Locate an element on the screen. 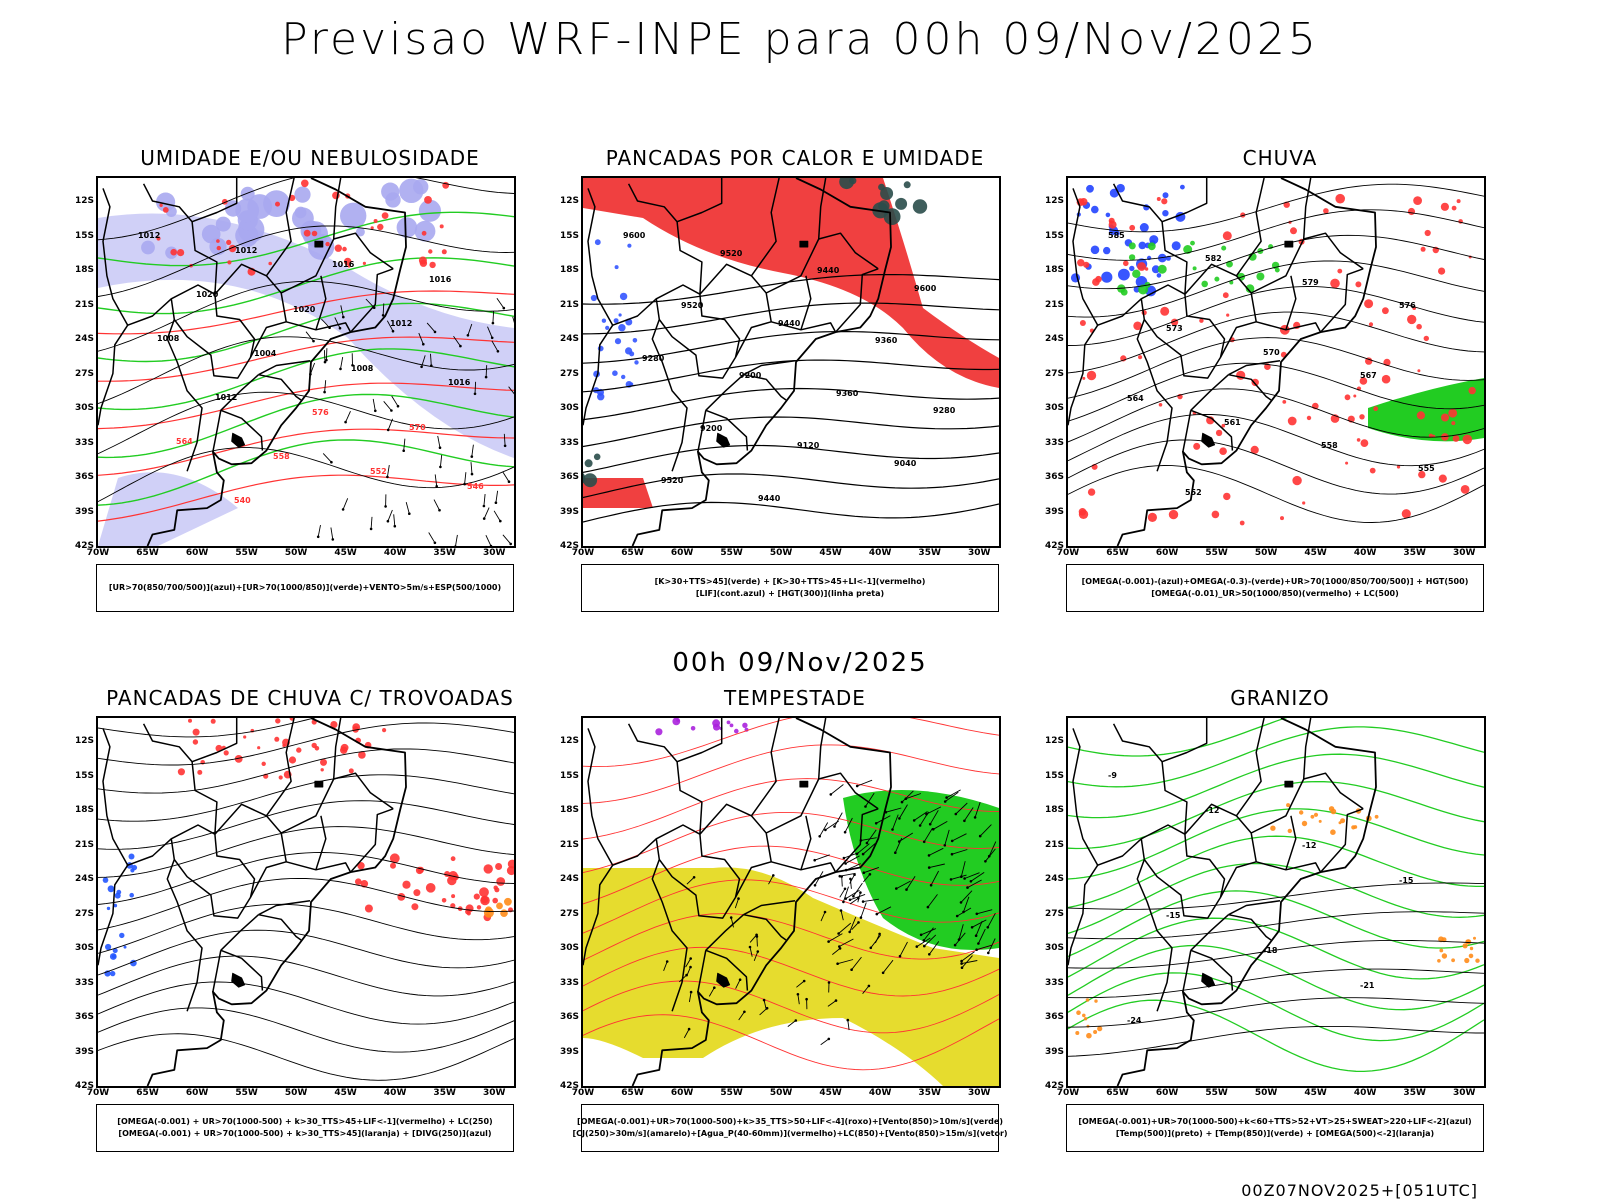 The image size is (1600, 1200). field-layer is located at coordinates (306, 899).